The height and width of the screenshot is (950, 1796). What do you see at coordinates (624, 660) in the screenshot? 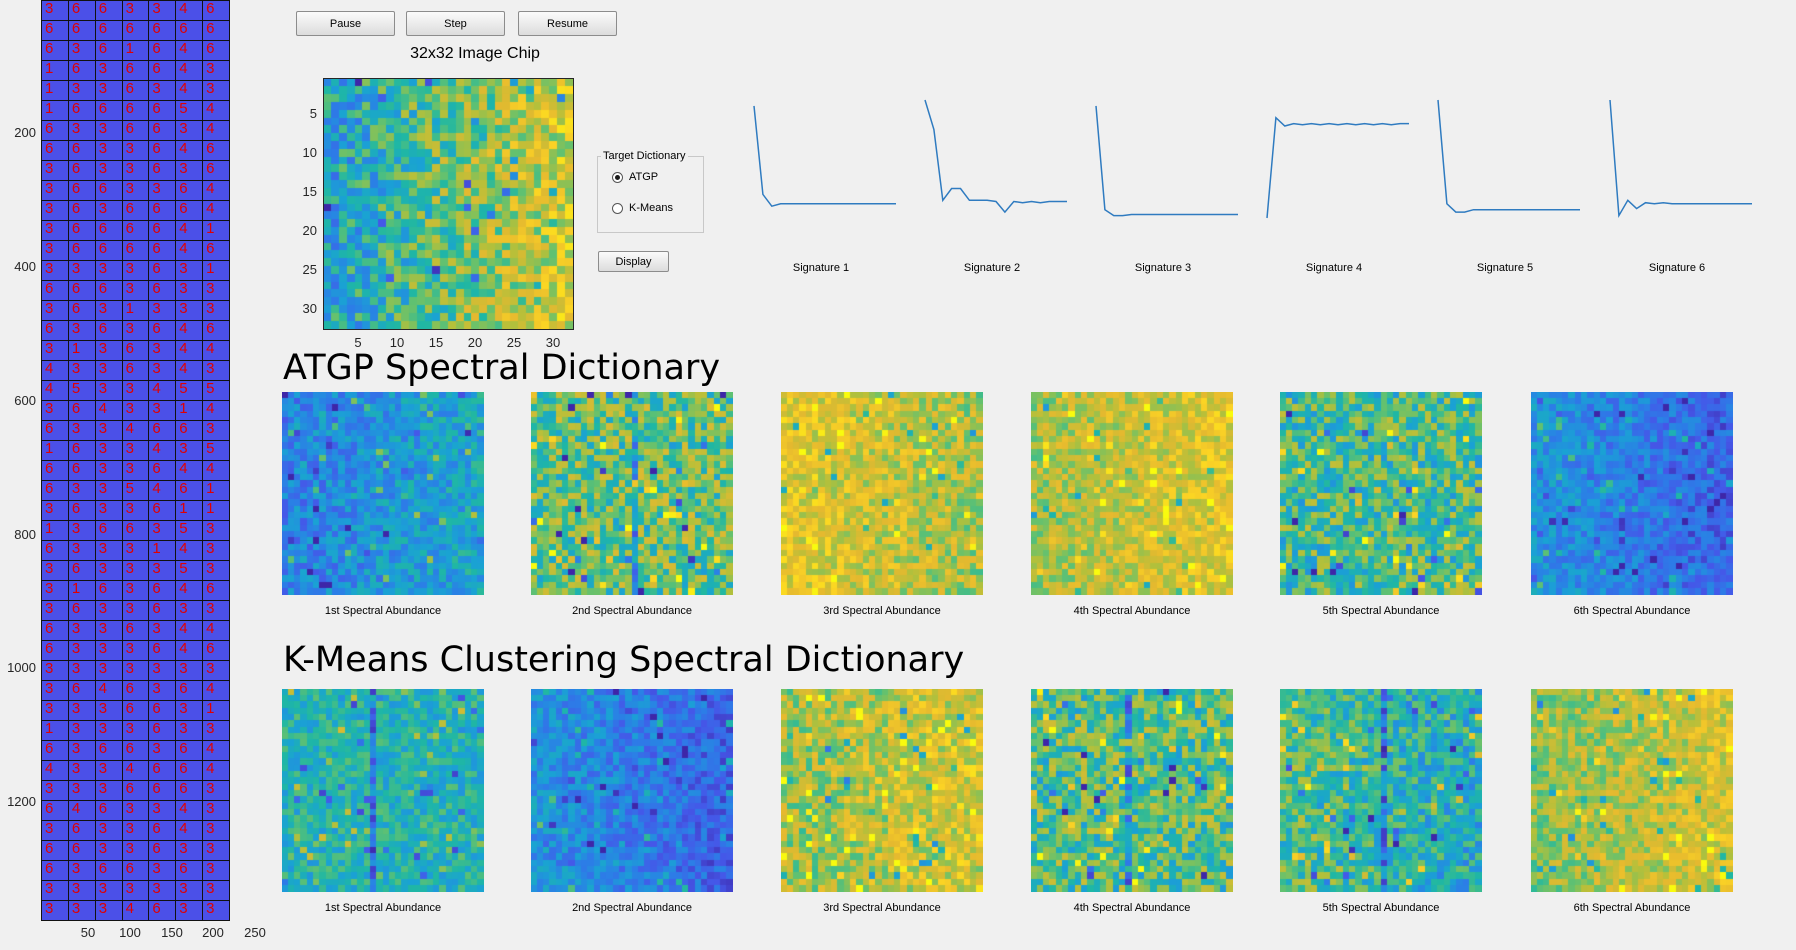
I see `kmeans-section-title: K-Means Clustering Spectral Dictionary` at bounding box center [624, 660].